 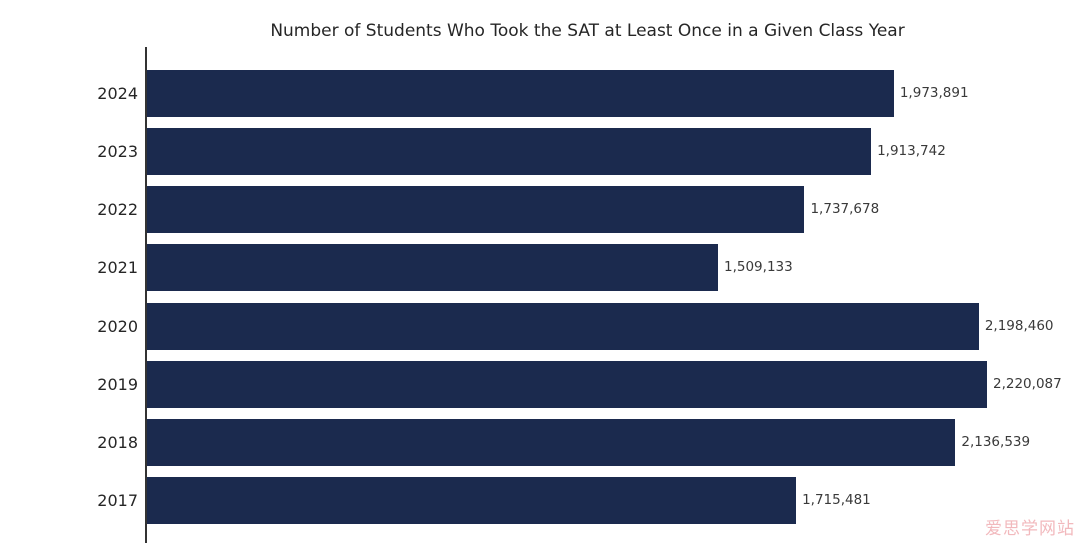 I want to click on bar-row: 2024 1,973,891, so click(x=540, y=93).